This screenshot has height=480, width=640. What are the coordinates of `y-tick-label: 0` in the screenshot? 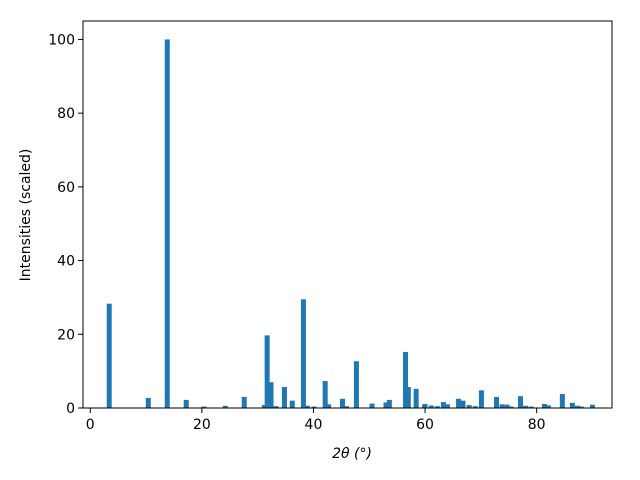 It's located at (70, 409).